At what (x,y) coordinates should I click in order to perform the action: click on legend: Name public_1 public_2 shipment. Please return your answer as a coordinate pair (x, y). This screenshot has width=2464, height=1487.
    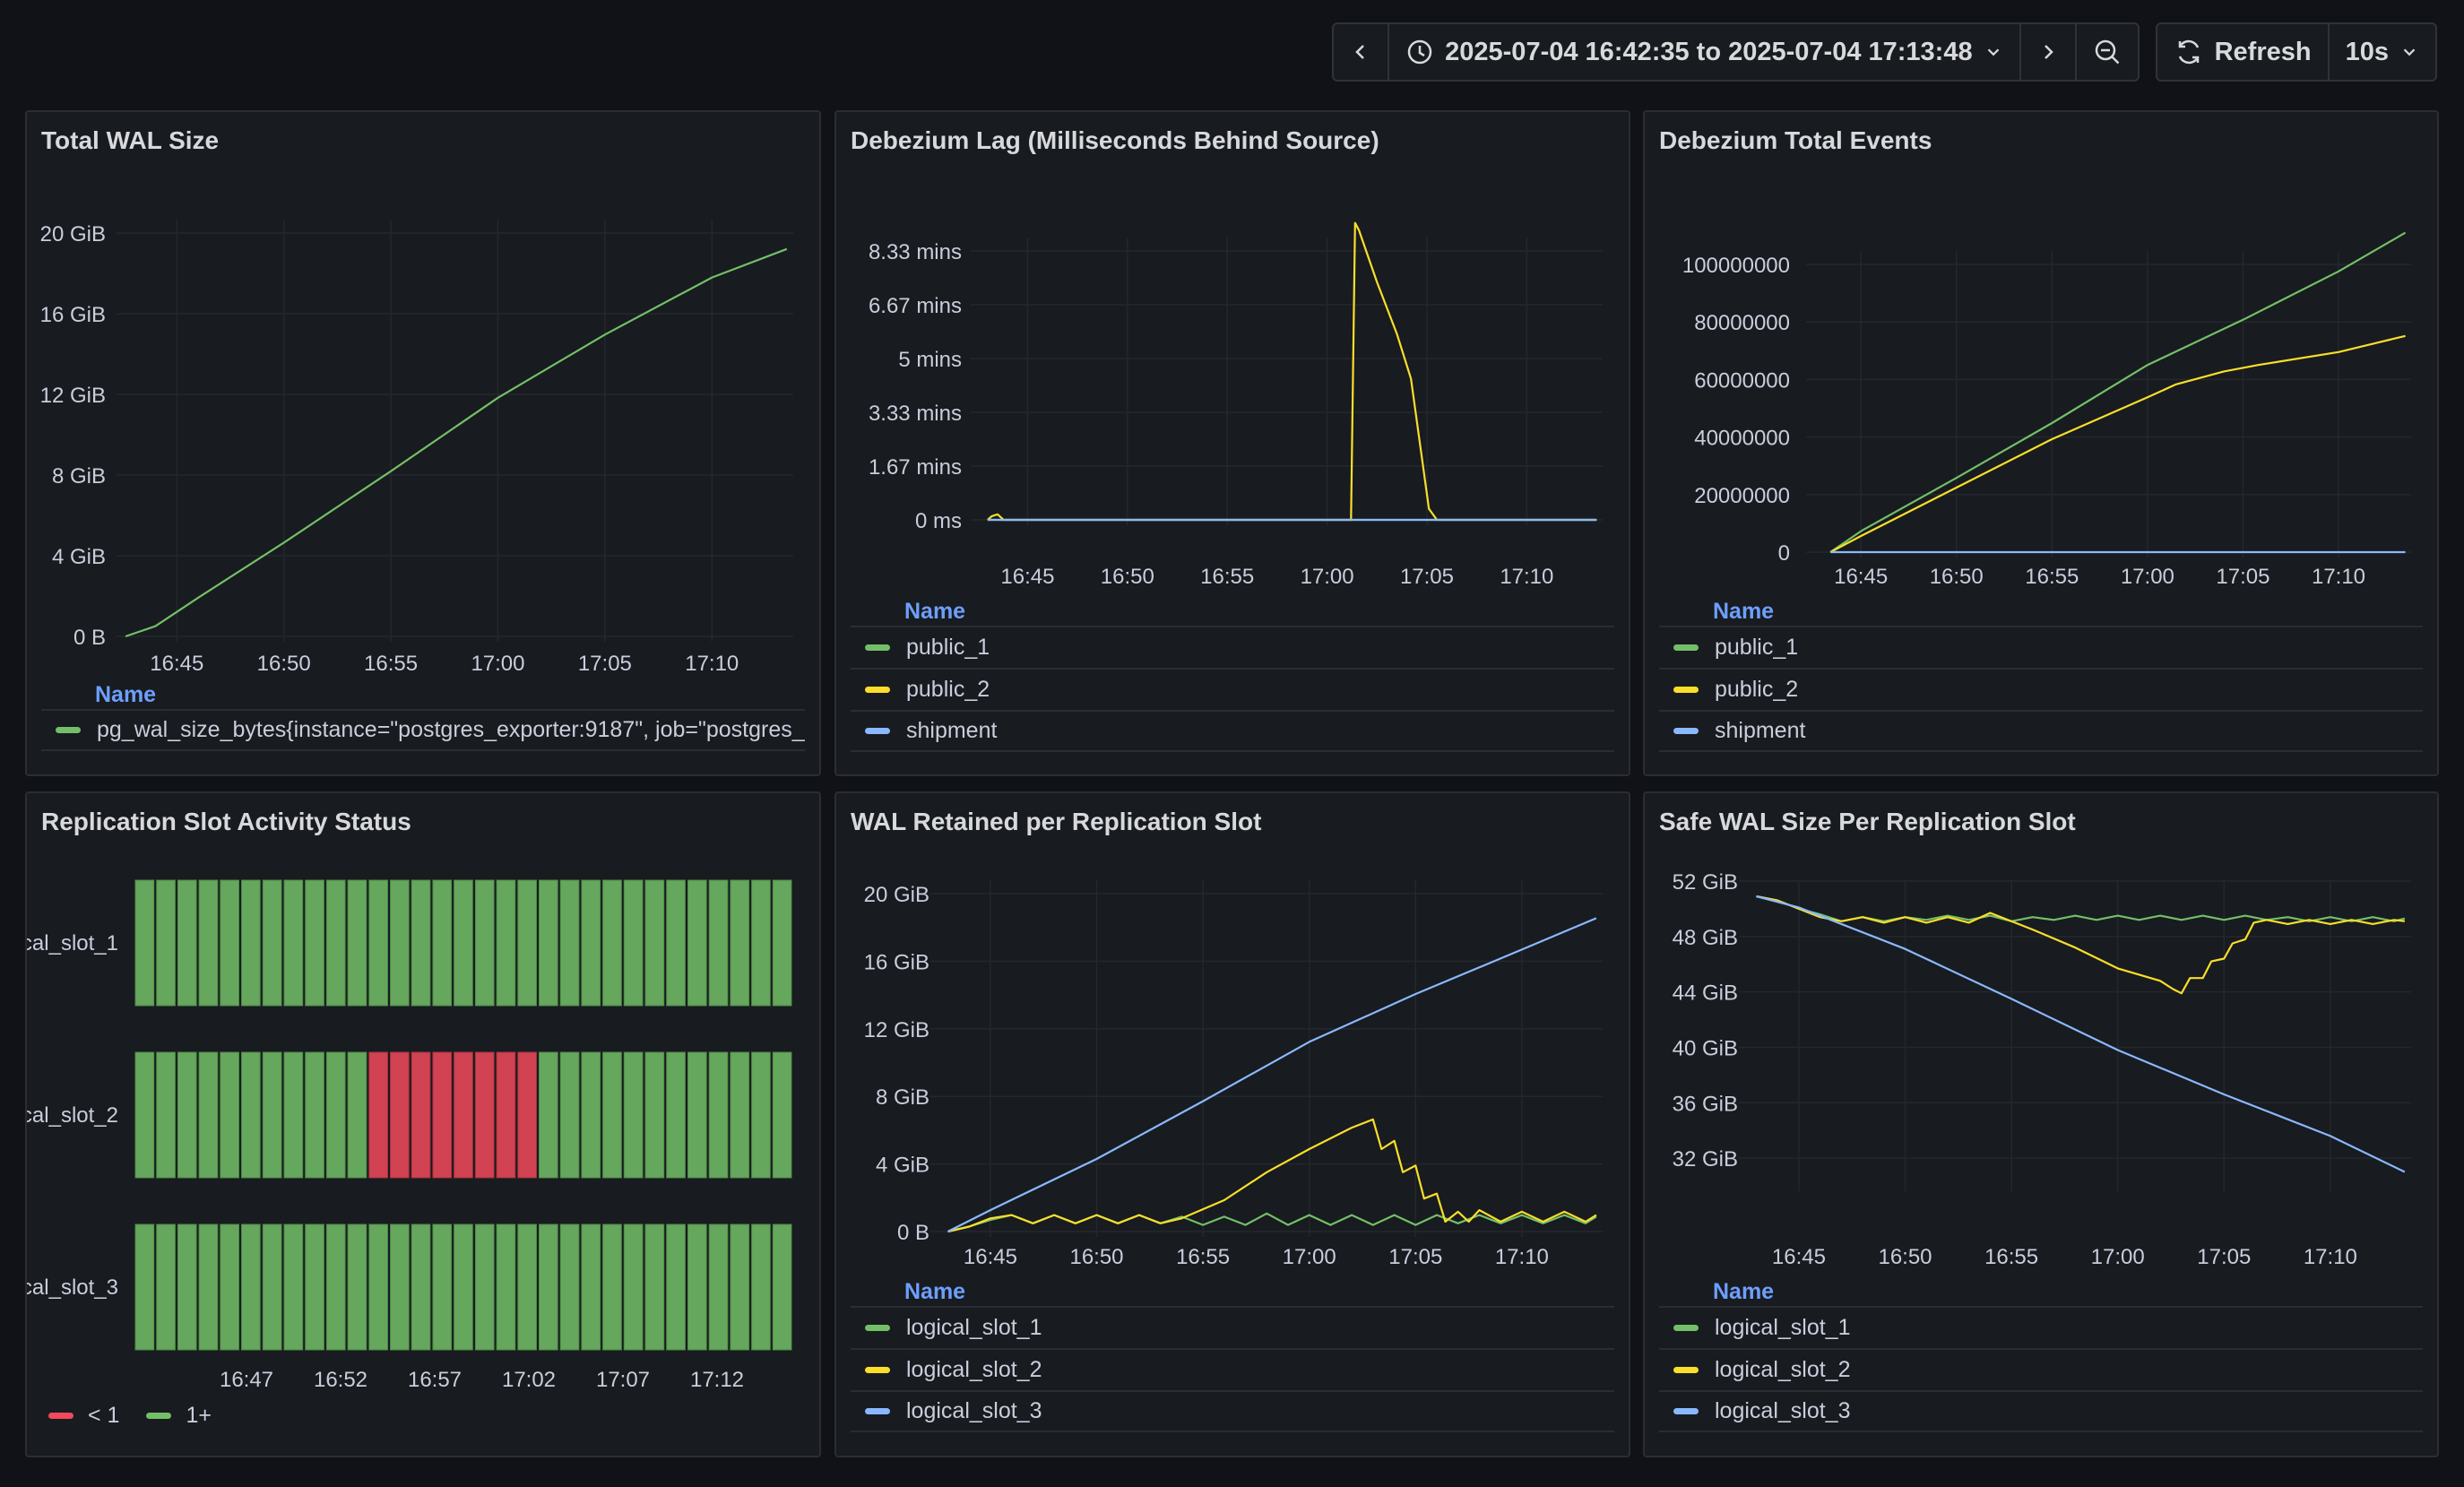
    Looking at the image, I should click on (2041, 675).